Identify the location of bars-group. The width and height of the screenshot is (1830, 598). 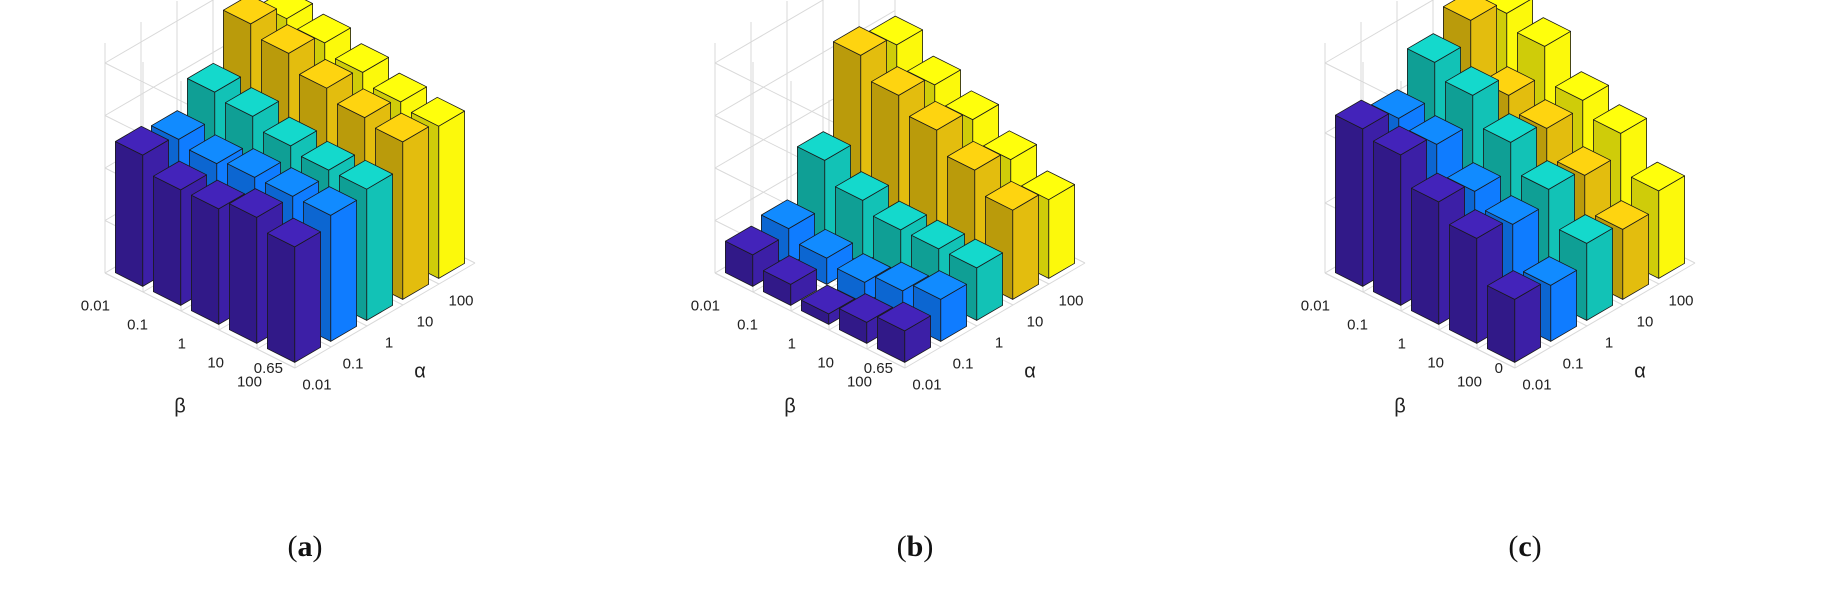
(290, 181).